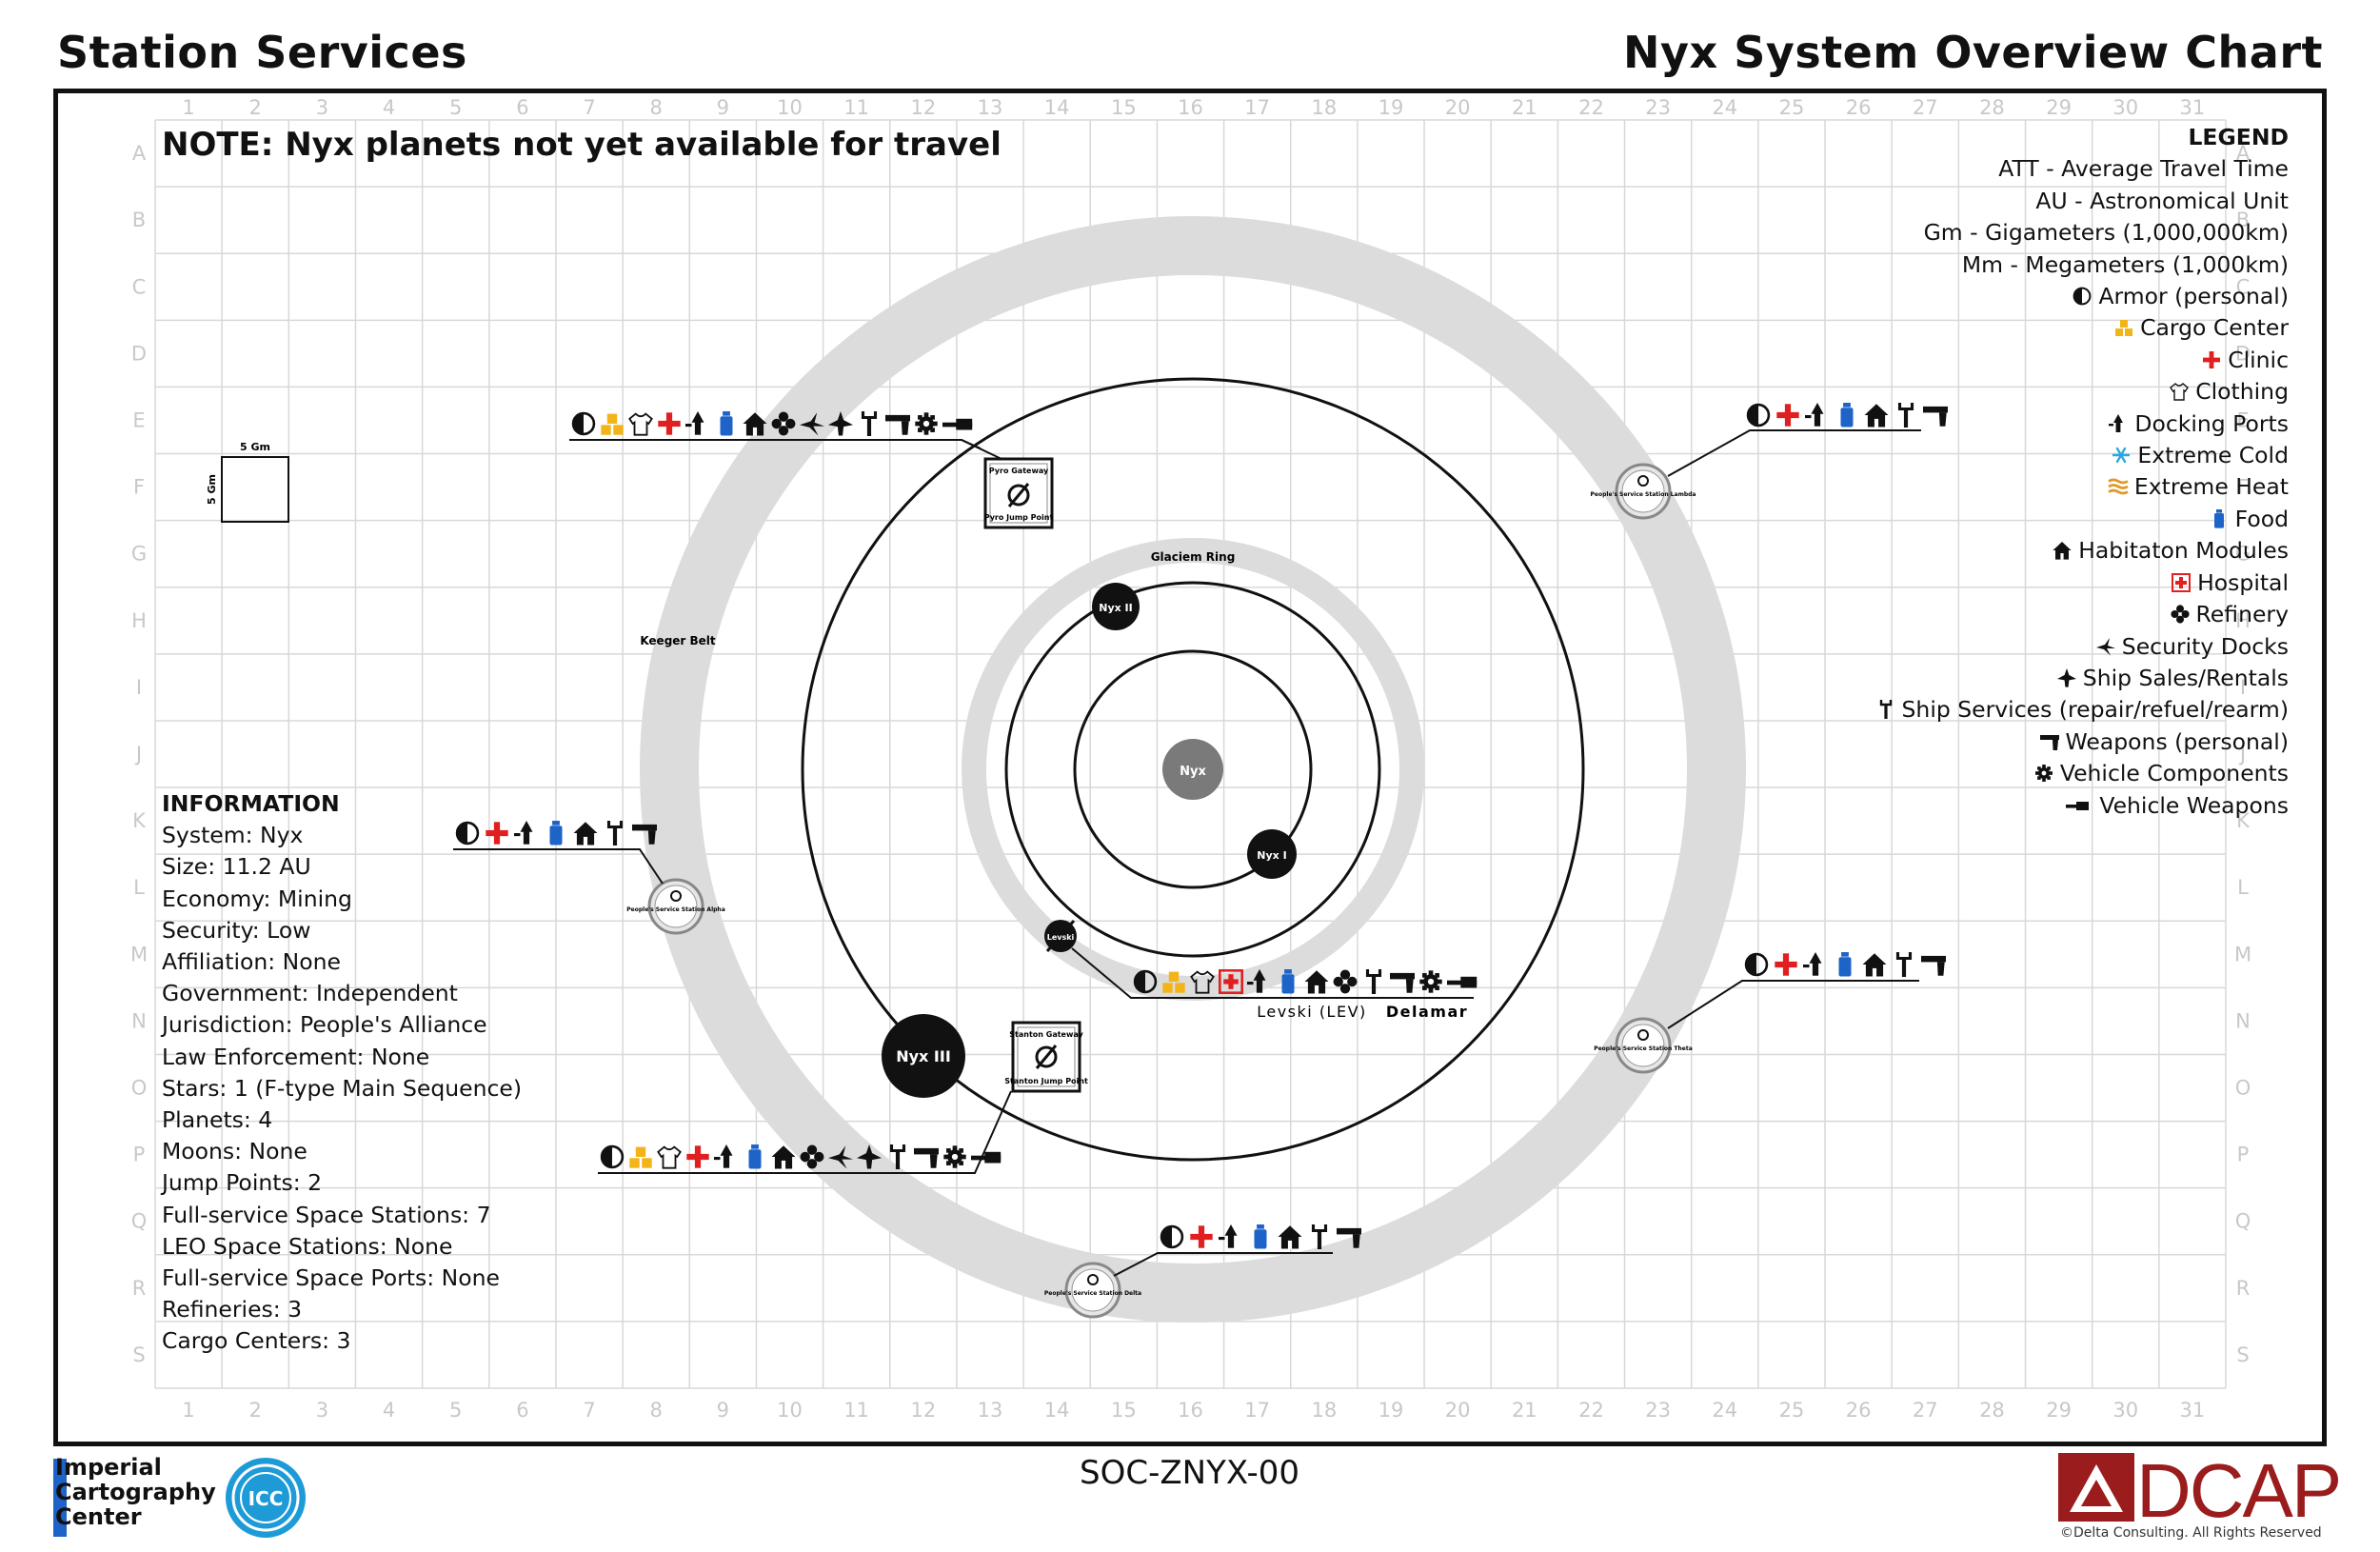 The width and height of the screenshot is (2380, 1552). I want to click on security-icon, so click(2105, 647).